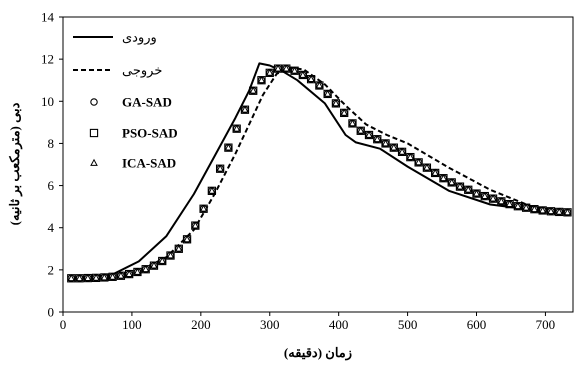 Image resolution: width=575 pixels, height=367 pixels. I want to click on legend-label: ورودی, so click(139, 38).